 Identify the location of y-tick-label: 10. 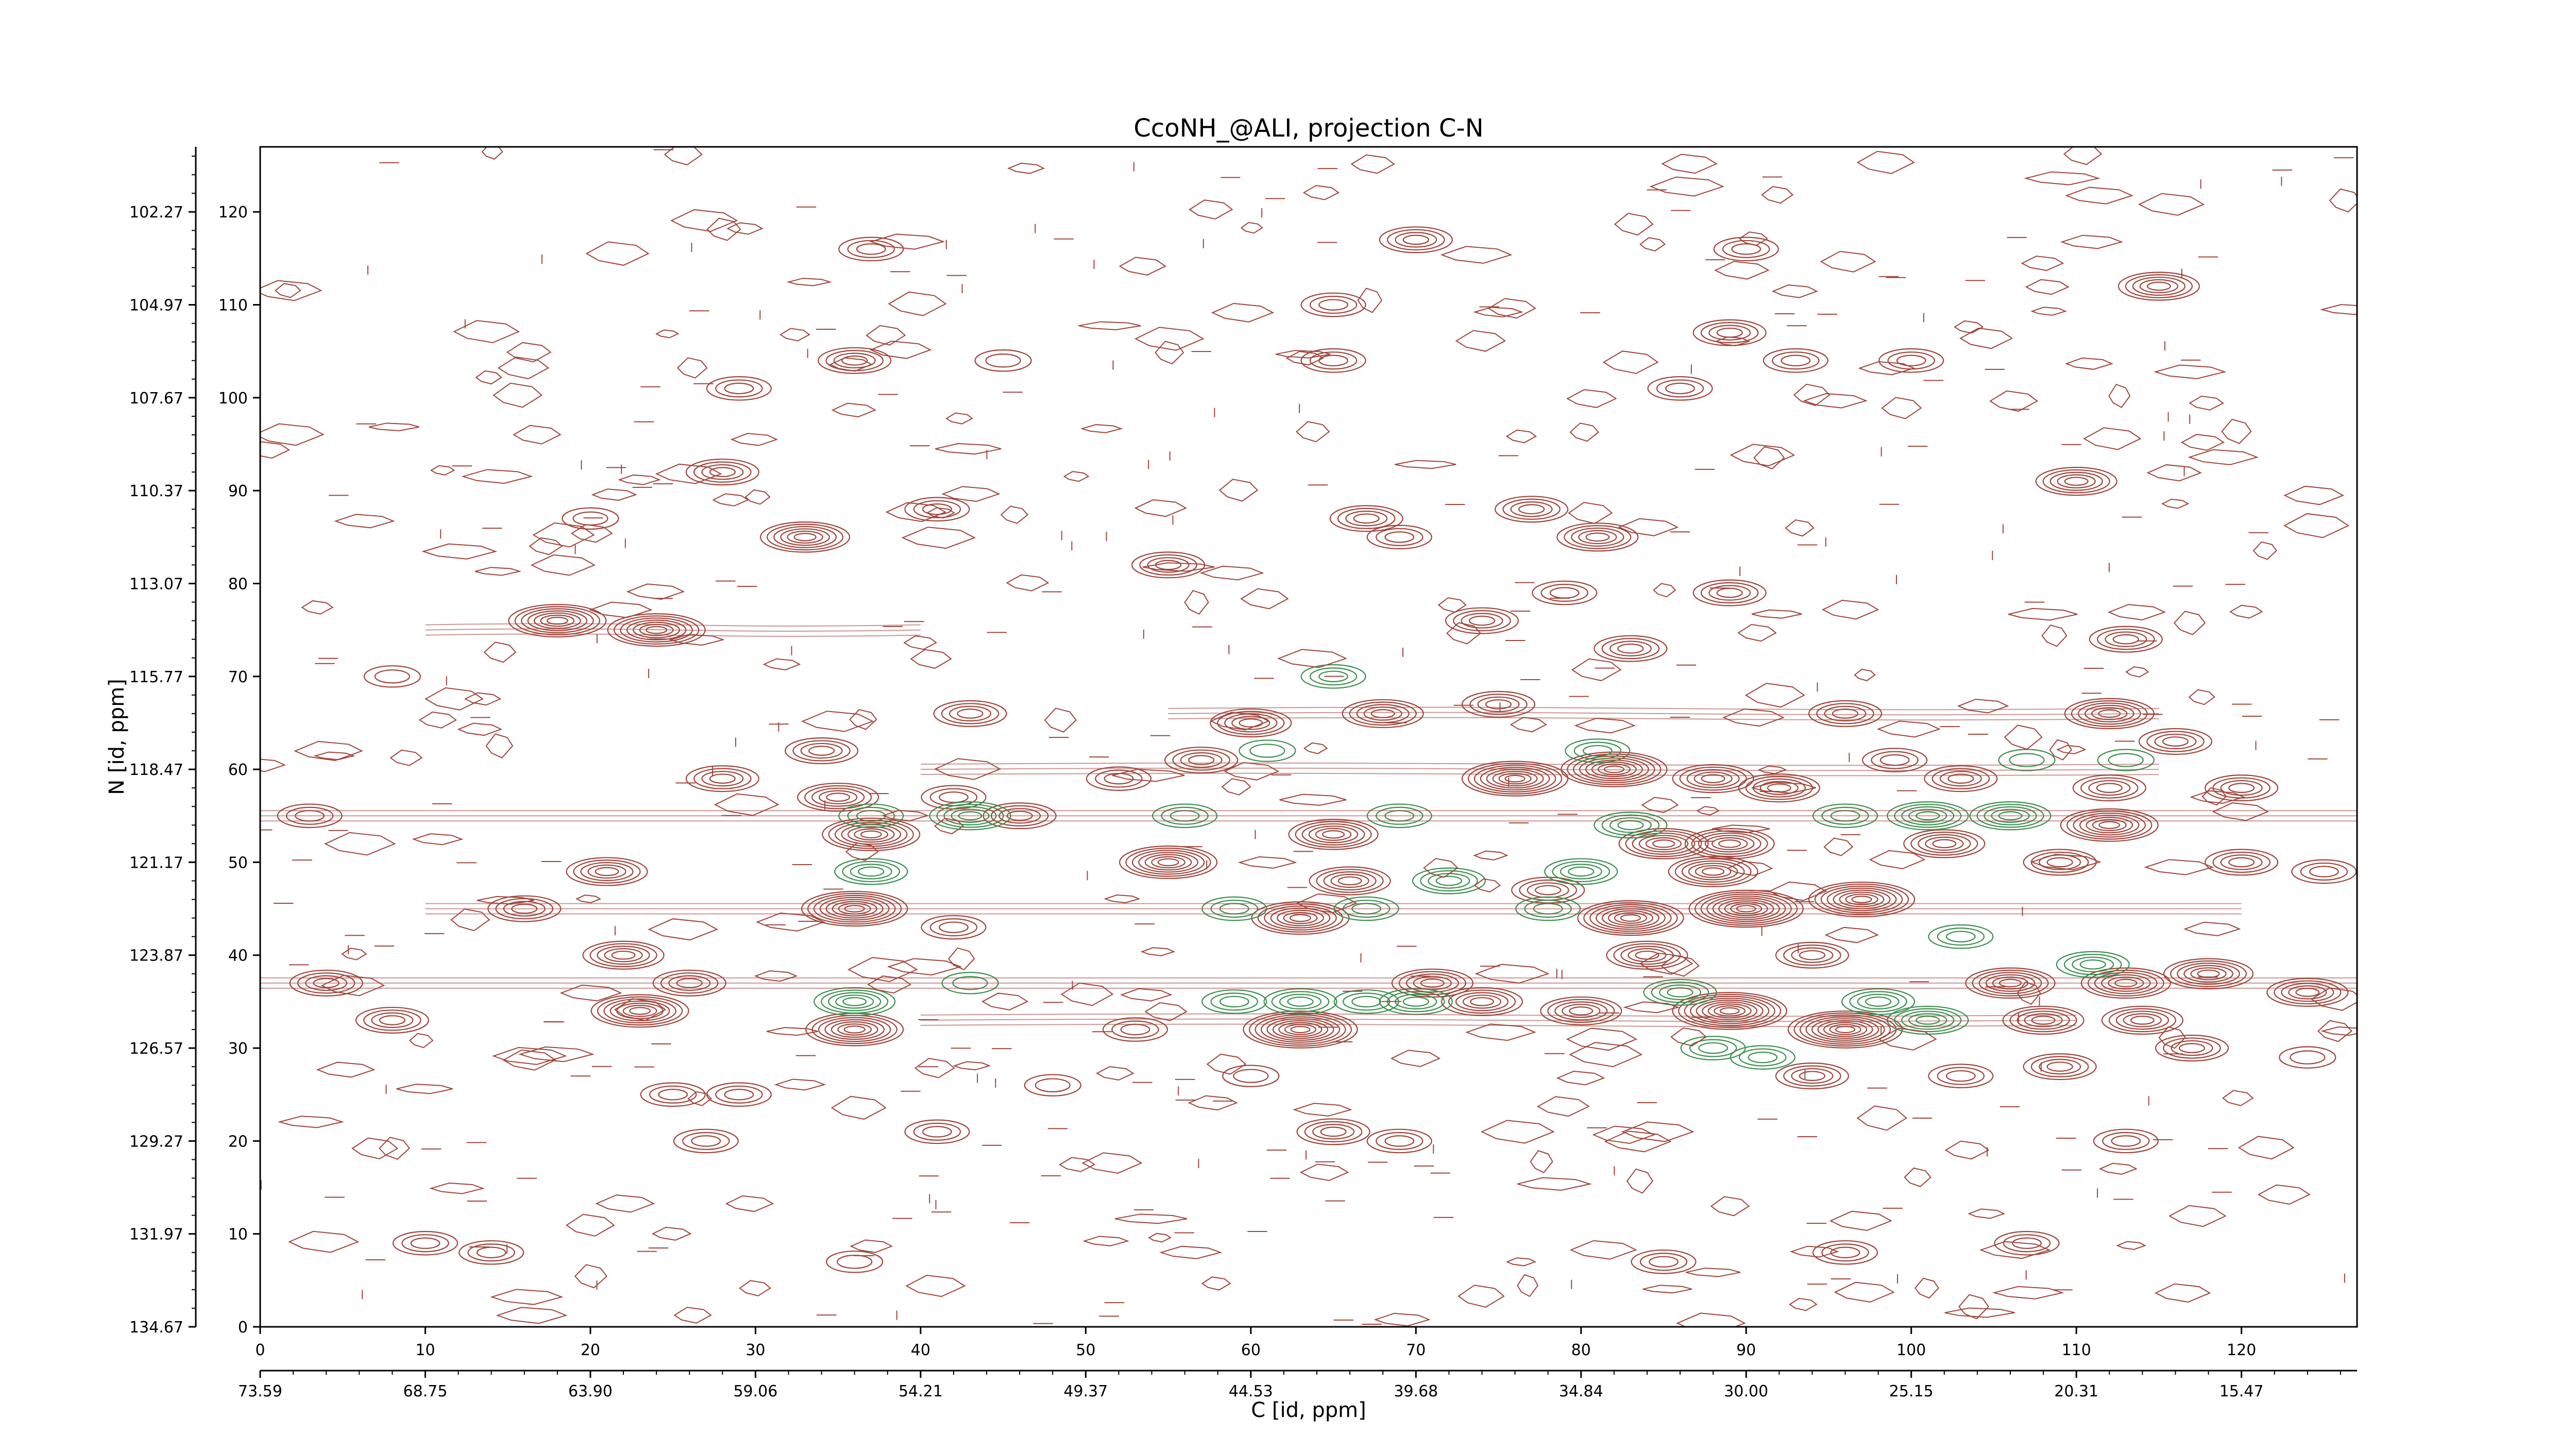
(238, 1235).